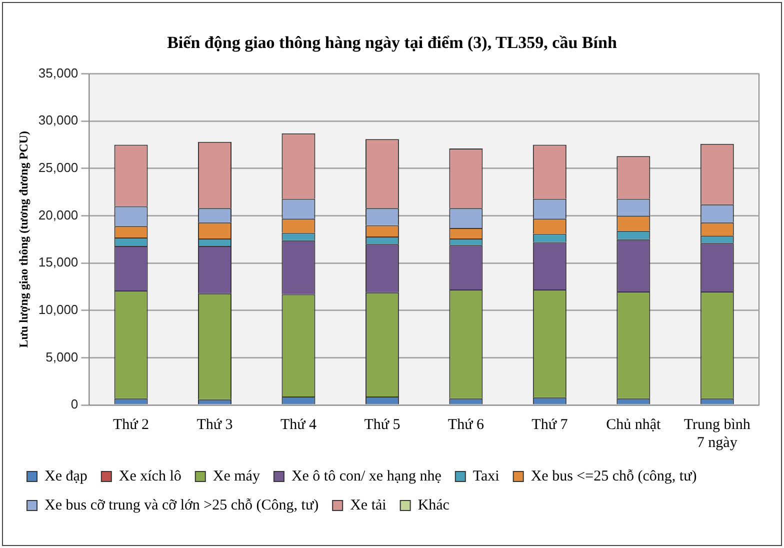  Describe the element at coordinates (392, 43) in the screenshot. I see `chart-title: Biến động giao thông hàng ngày tại điểm (3), TL359, cầu Bính` at that location.